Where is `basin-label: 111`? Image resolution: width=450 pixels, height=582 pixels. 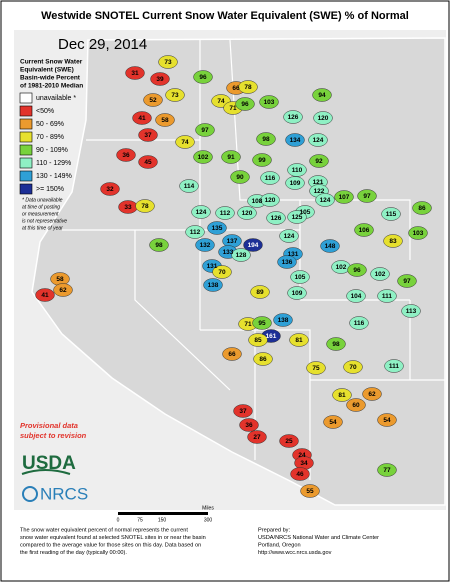 basin-label: 111 is located at coordinates (394, 366).